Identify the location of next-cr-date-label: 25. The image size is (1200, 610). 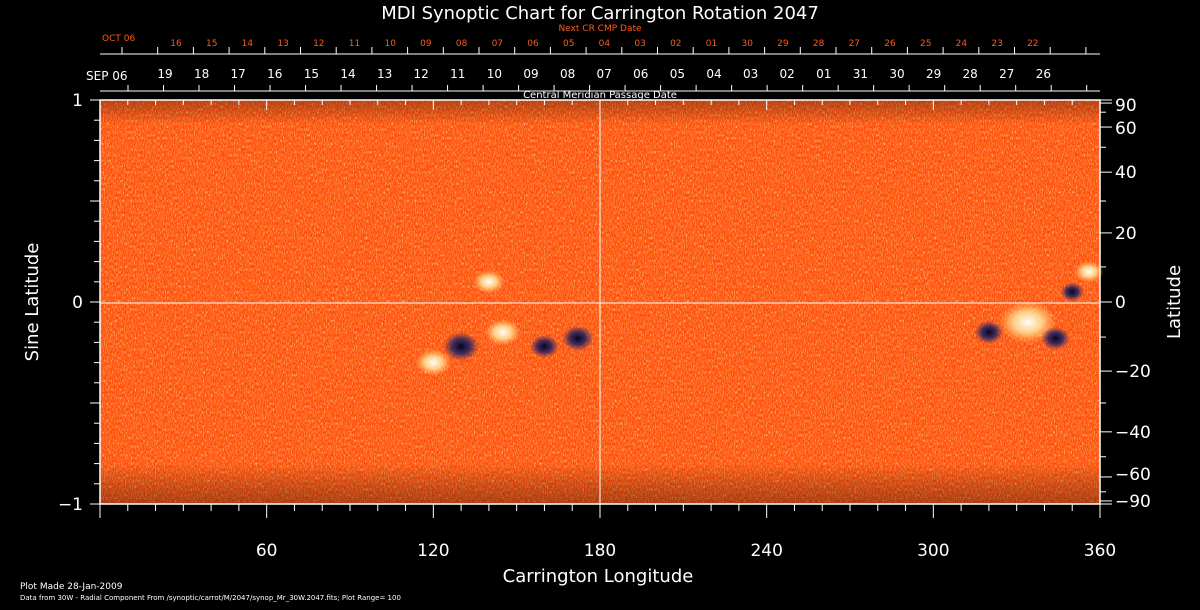
(925, 44).